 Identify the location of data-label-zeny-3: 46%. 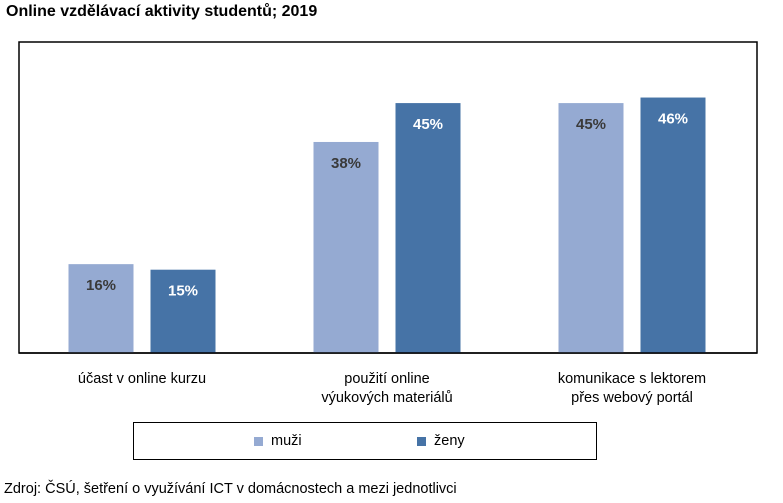
(673, 119).